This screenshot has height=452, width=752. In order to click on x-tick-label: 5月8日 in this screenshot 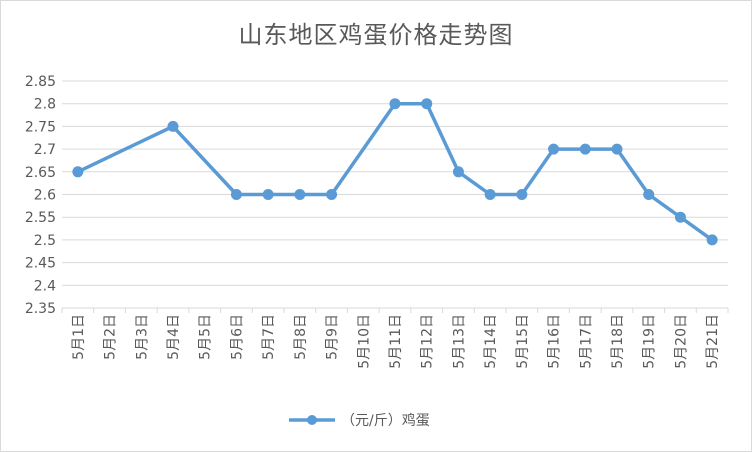, I will do `click(301, 337)`.